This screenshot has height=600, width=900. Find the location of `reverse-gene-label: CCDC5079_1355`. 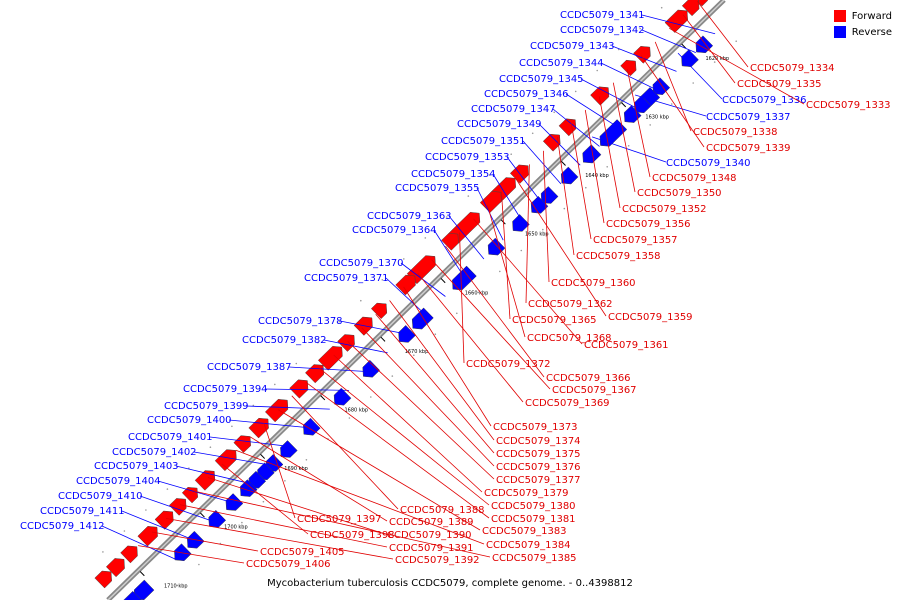

reverse-gene-label: CCDC5079_1355 is located at coordinates (437, 188).